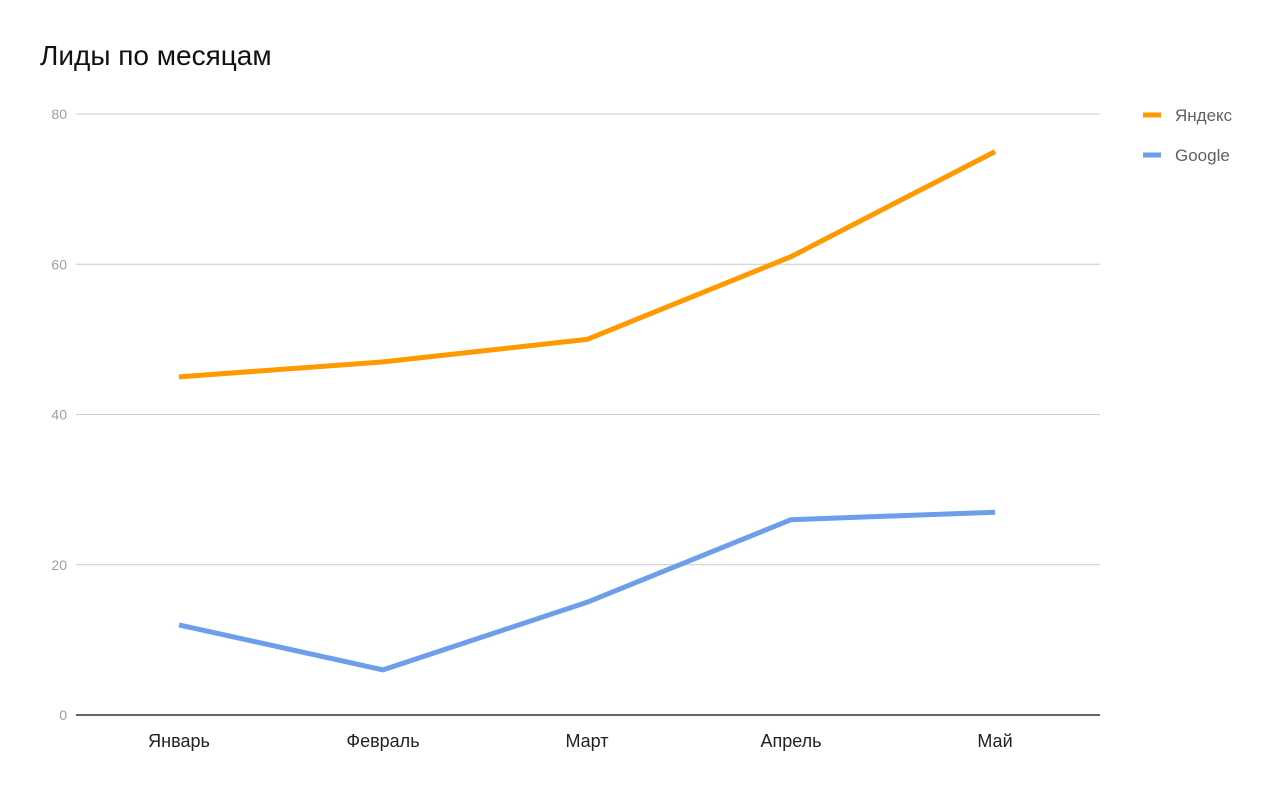  Describe the element at coordinates (156, 55) in the screenshot. I see `chart-title: Лиды по месяцам` at that location.